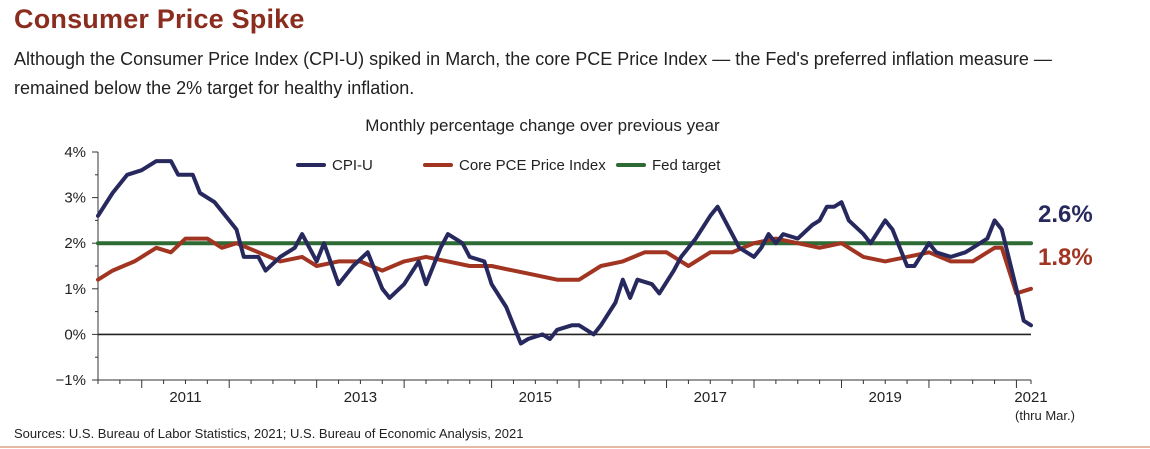  Describe the element at coordinates (75, 198) in the screenshot. I see `y-tick-label: 3%` at that location.